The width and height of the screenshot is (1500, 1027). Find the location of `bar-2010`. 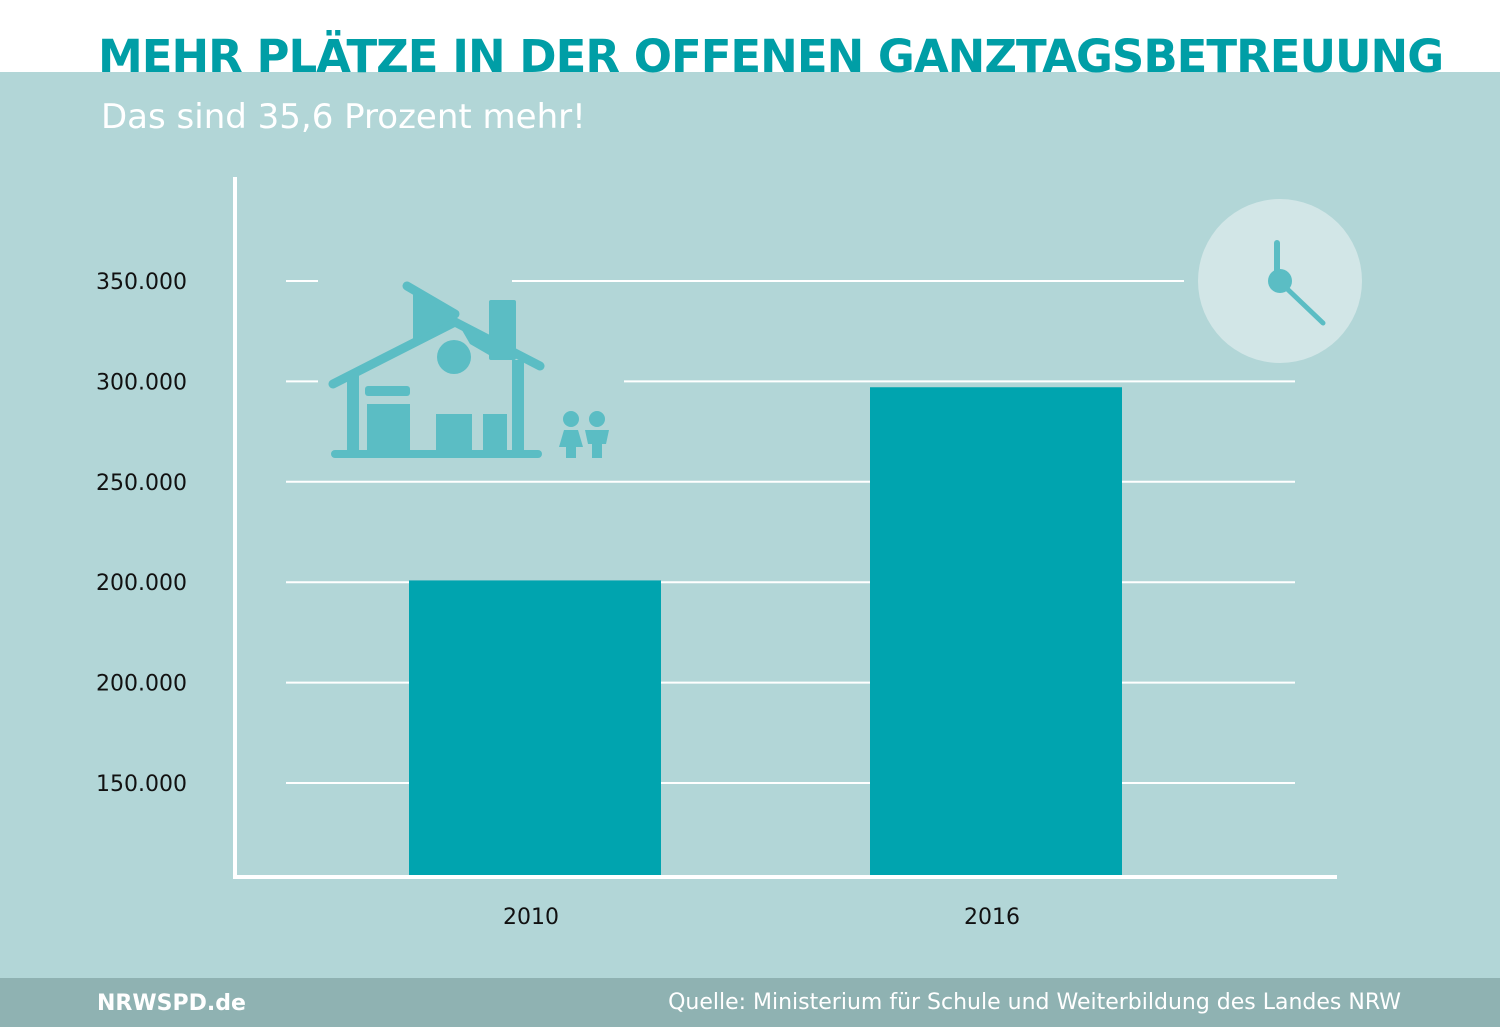

bar-2010 is located at coordinates (535, 727).